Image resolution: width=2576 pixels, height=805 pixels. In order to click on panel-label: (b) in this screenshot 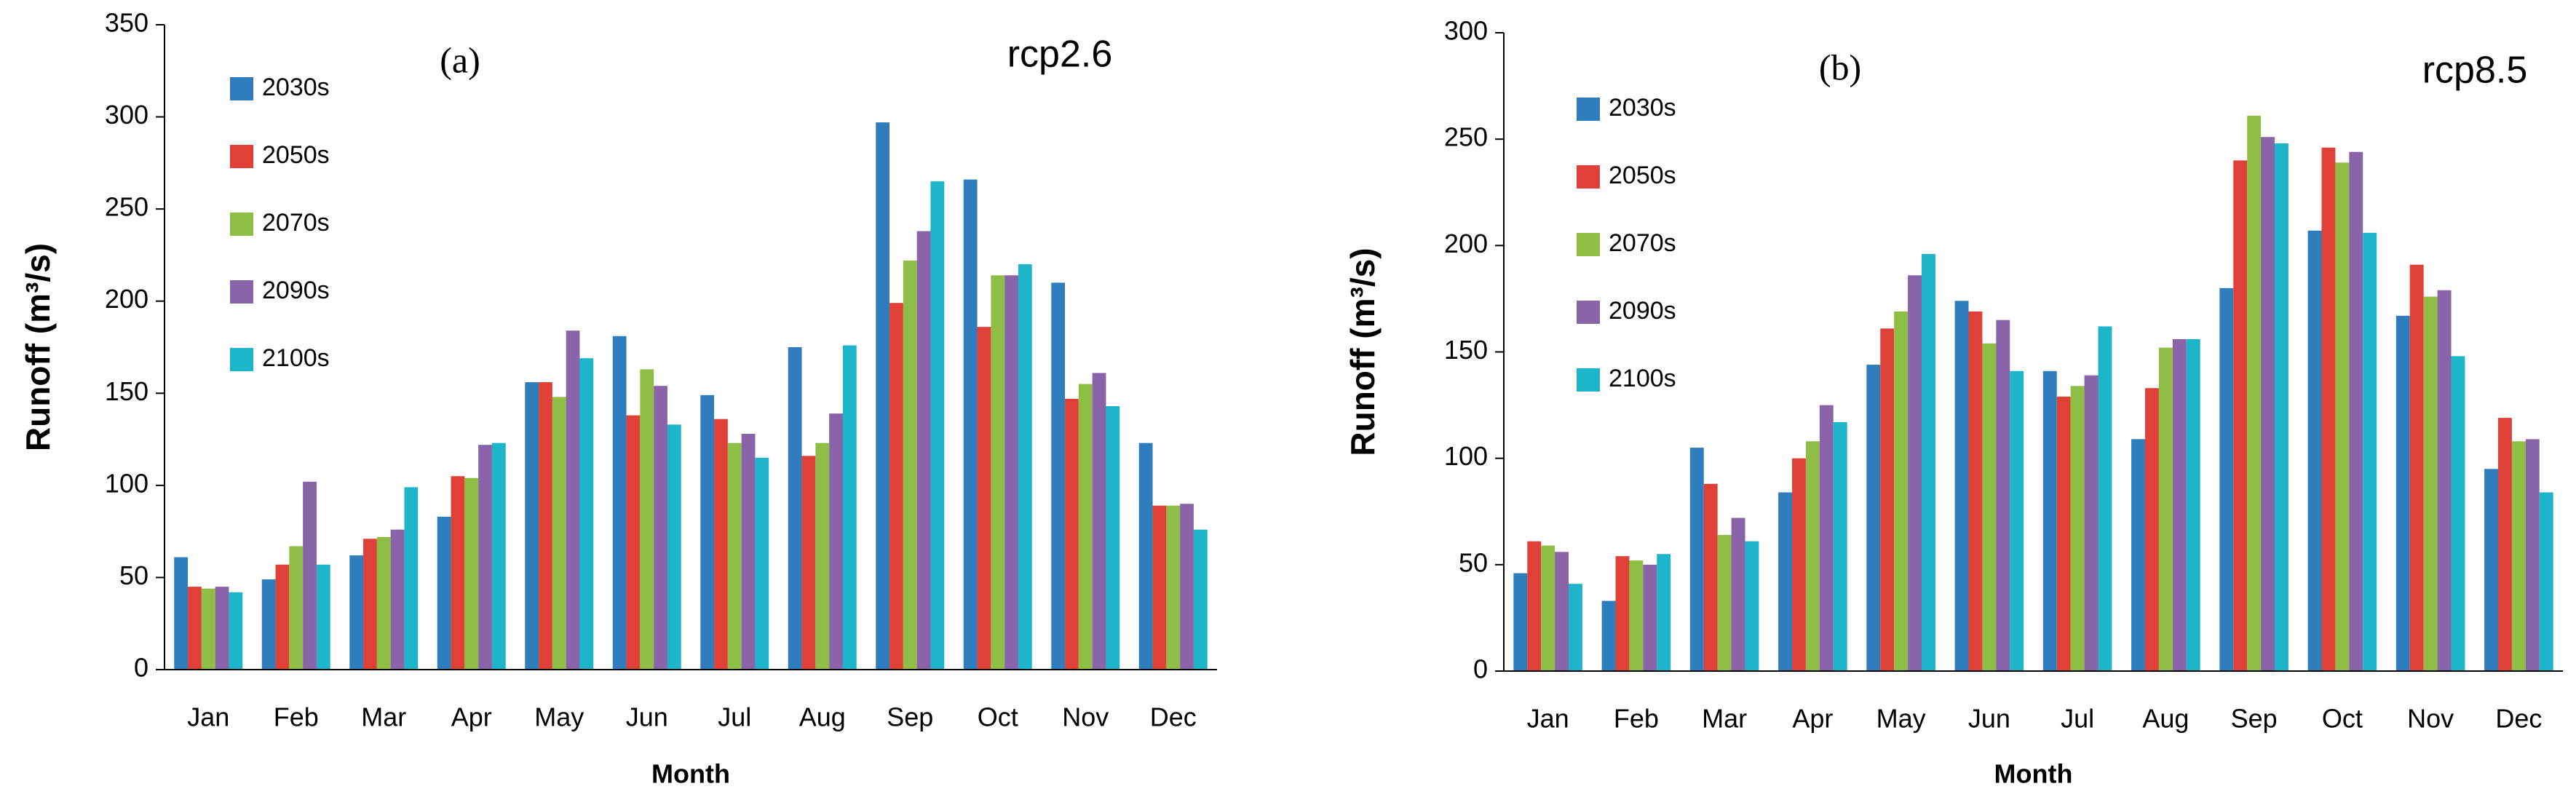, I will do `click(1840, 67)`.